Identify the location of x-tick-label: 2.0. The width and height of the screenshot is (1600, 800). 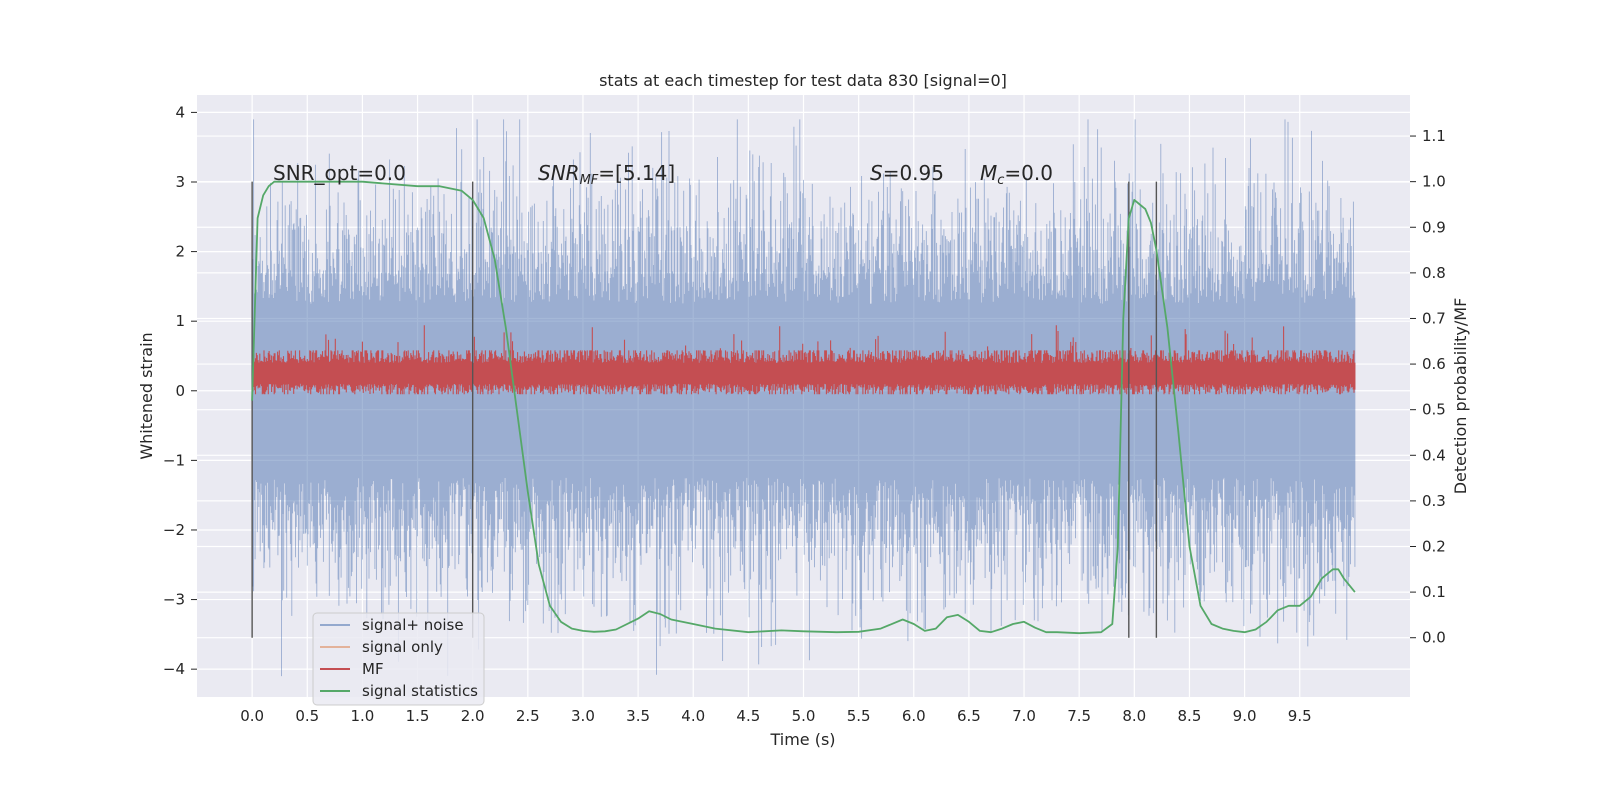
(473, 716).